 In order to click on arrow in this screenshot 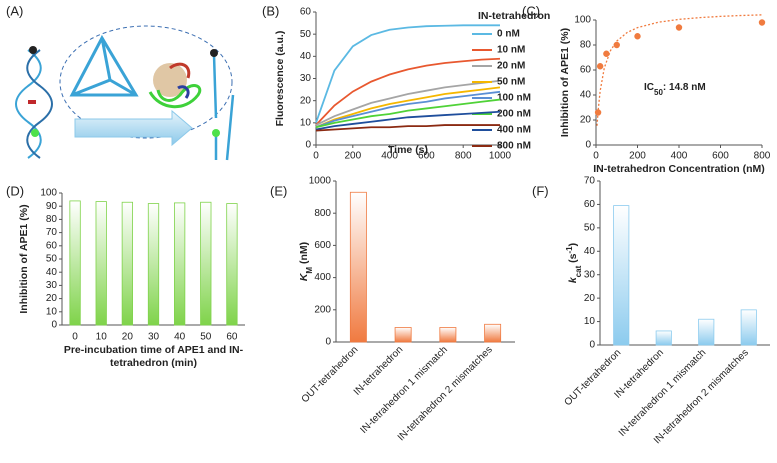, I will do `click(133, 128)`.